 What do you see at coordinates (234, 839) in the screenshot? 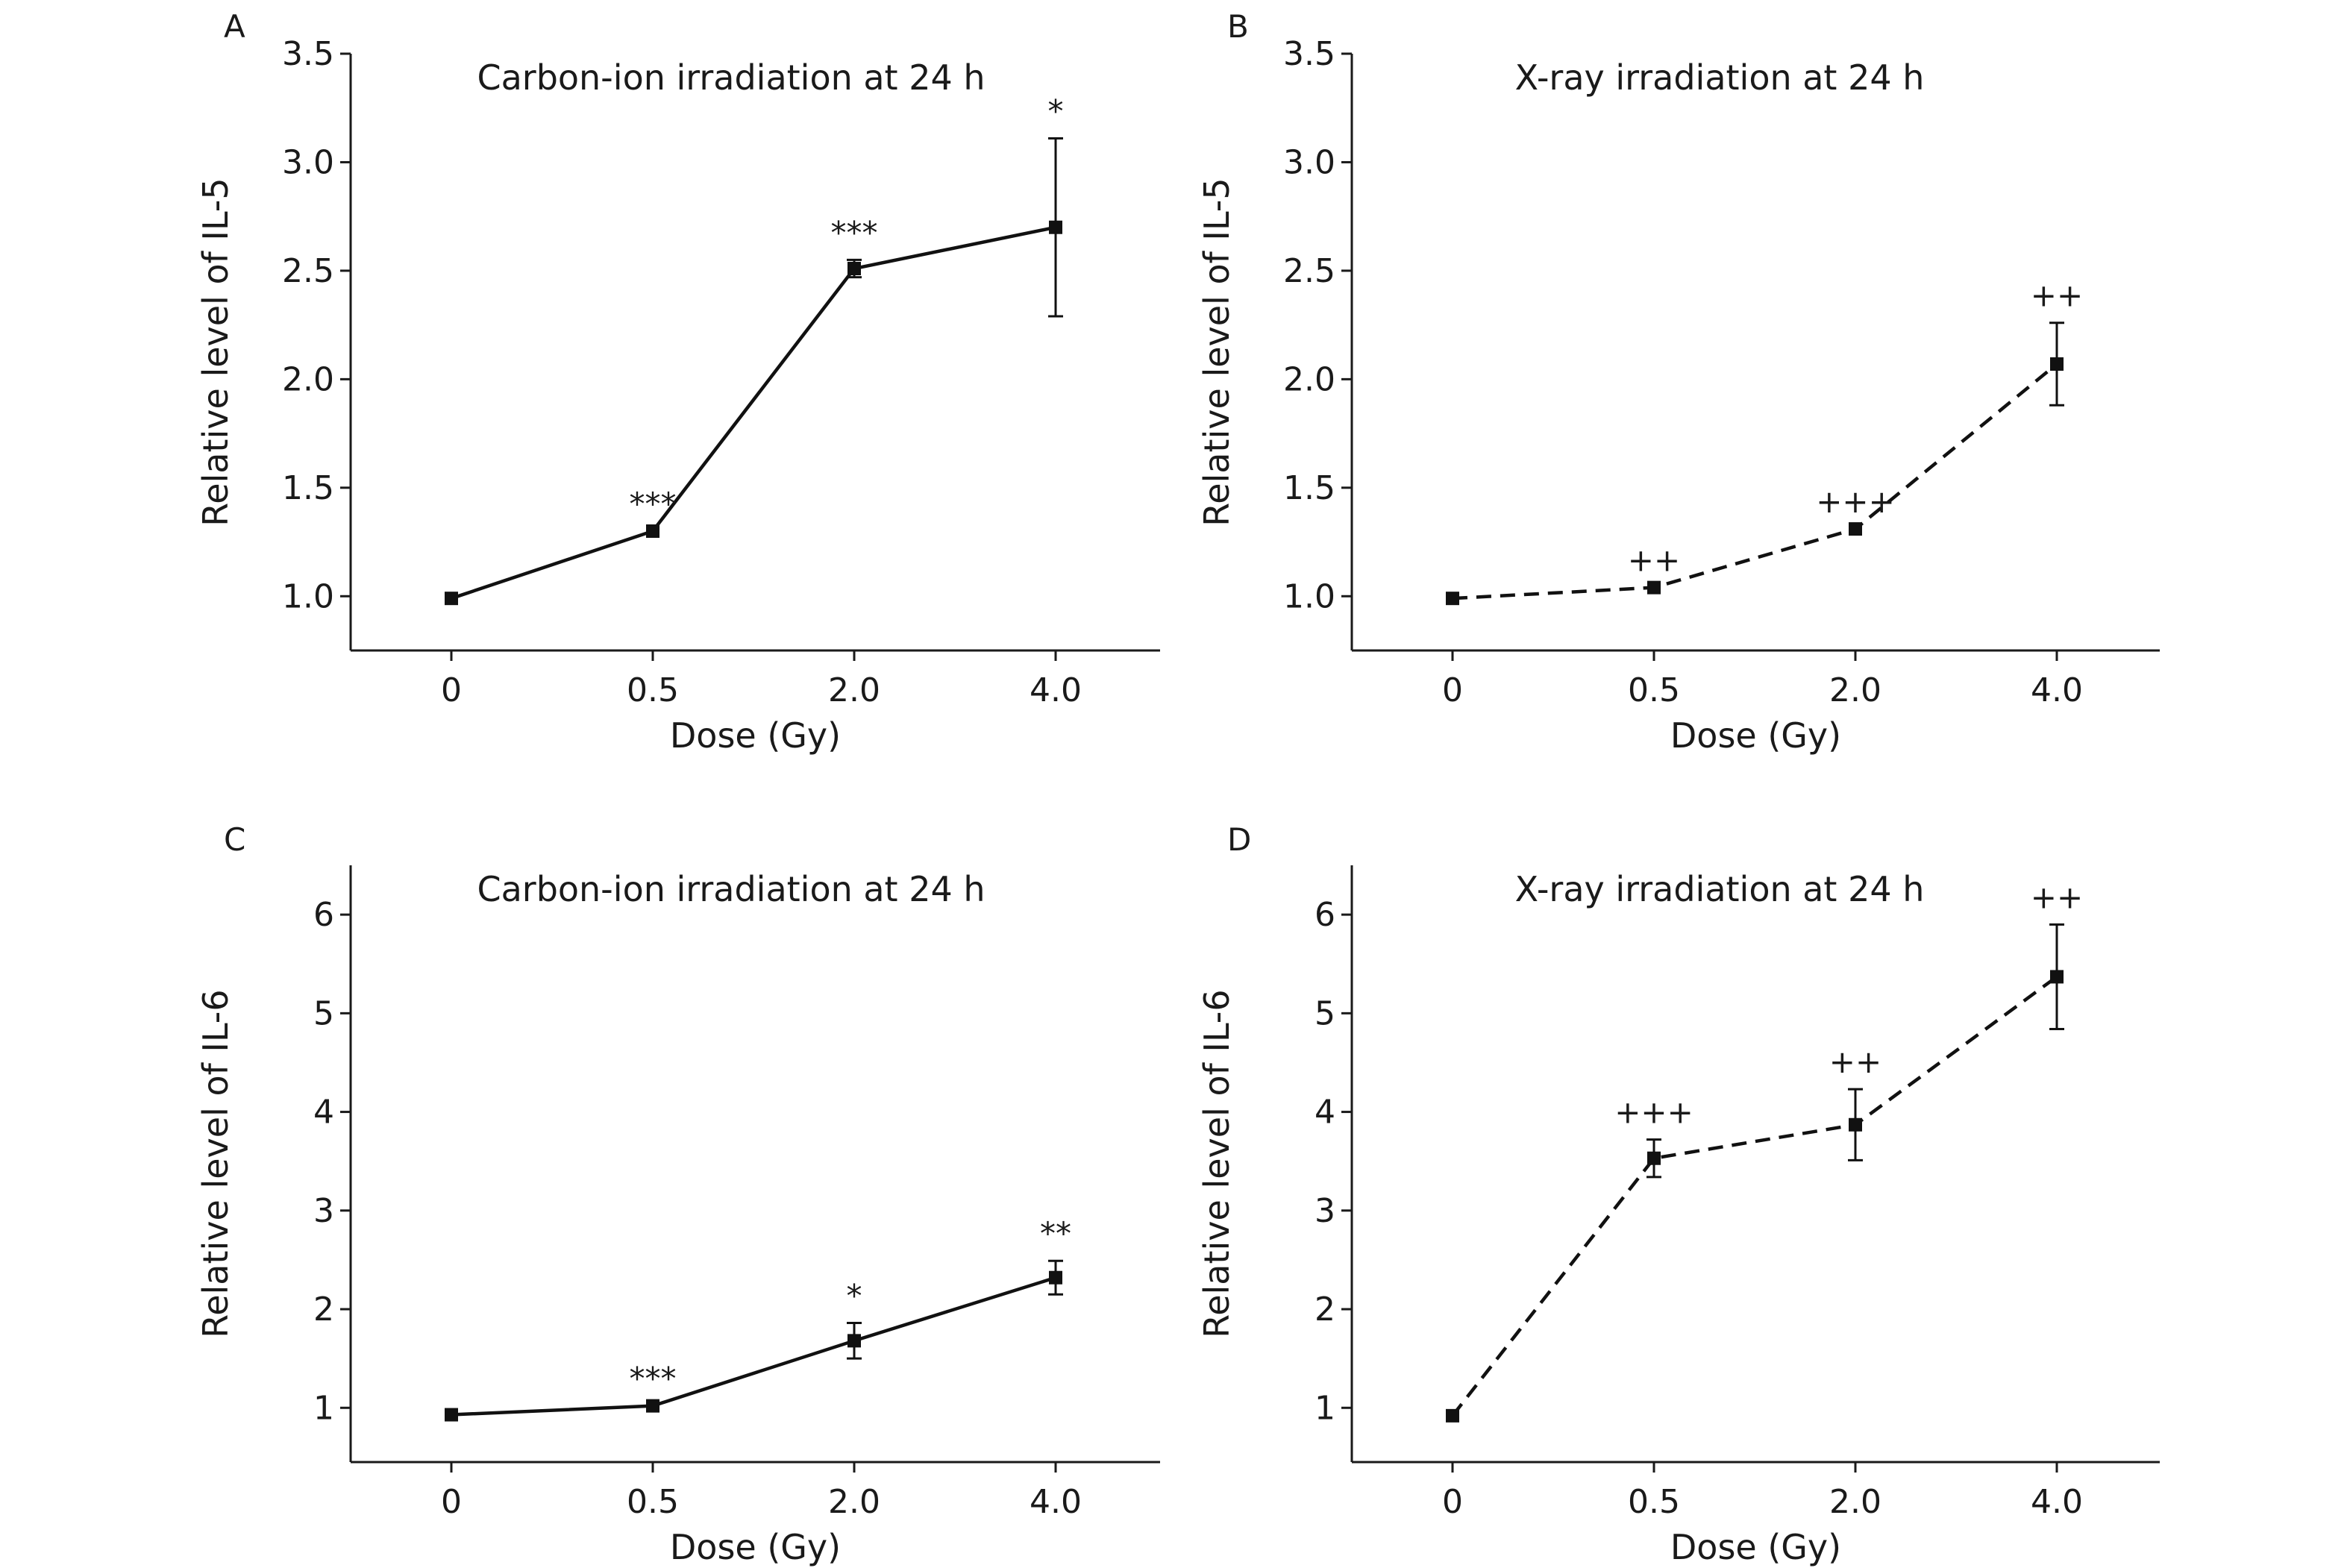
I see `panel-letter: C` at bounding box center [234, 839].